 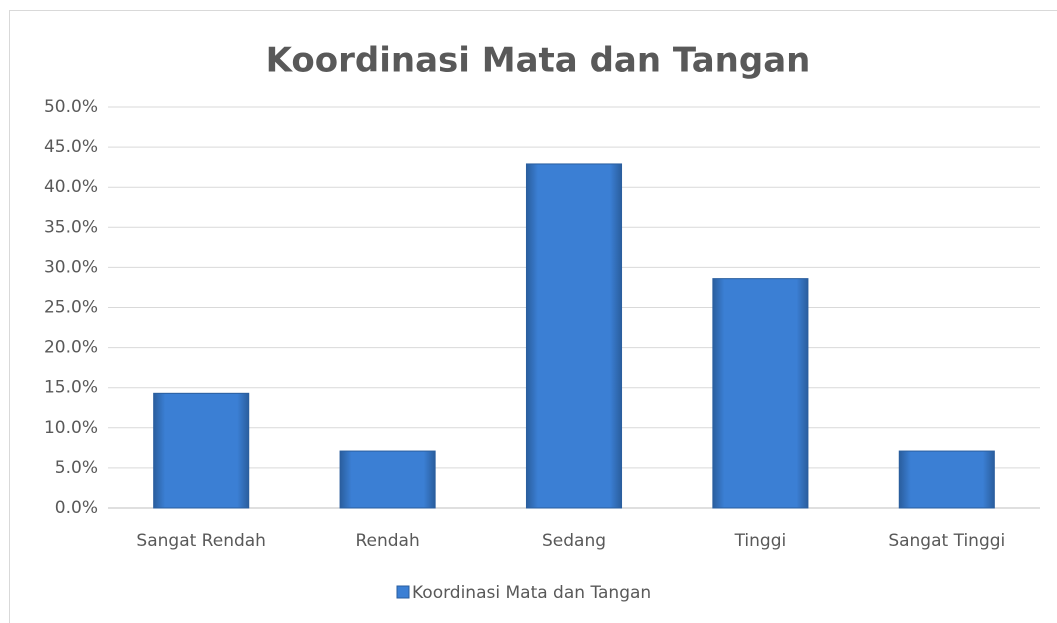 What do you see at coordinates (403, 592) in the screenshot?
I see `legend-marker` at bounding box center [403, 592].